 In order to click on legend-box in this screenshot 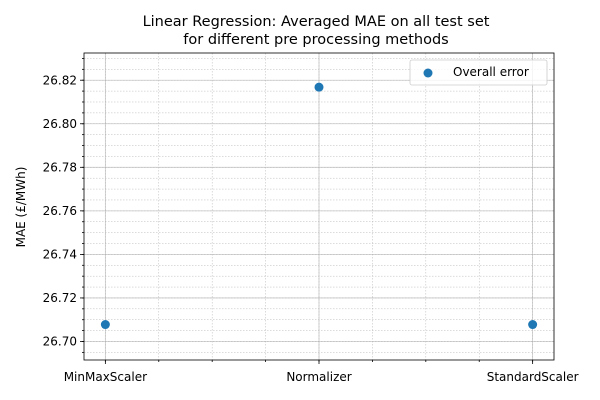, I will do `click(478, 72)`.